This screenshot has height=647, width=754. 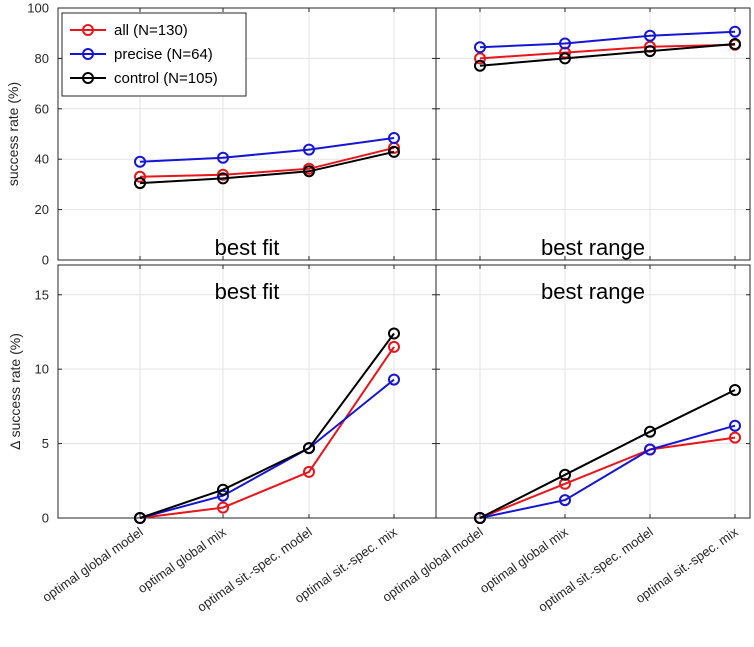 What do you see at coordinates (42, 294) in the screenshot?
I see `y-tick-label: 15` at bounding box center [42, 294].